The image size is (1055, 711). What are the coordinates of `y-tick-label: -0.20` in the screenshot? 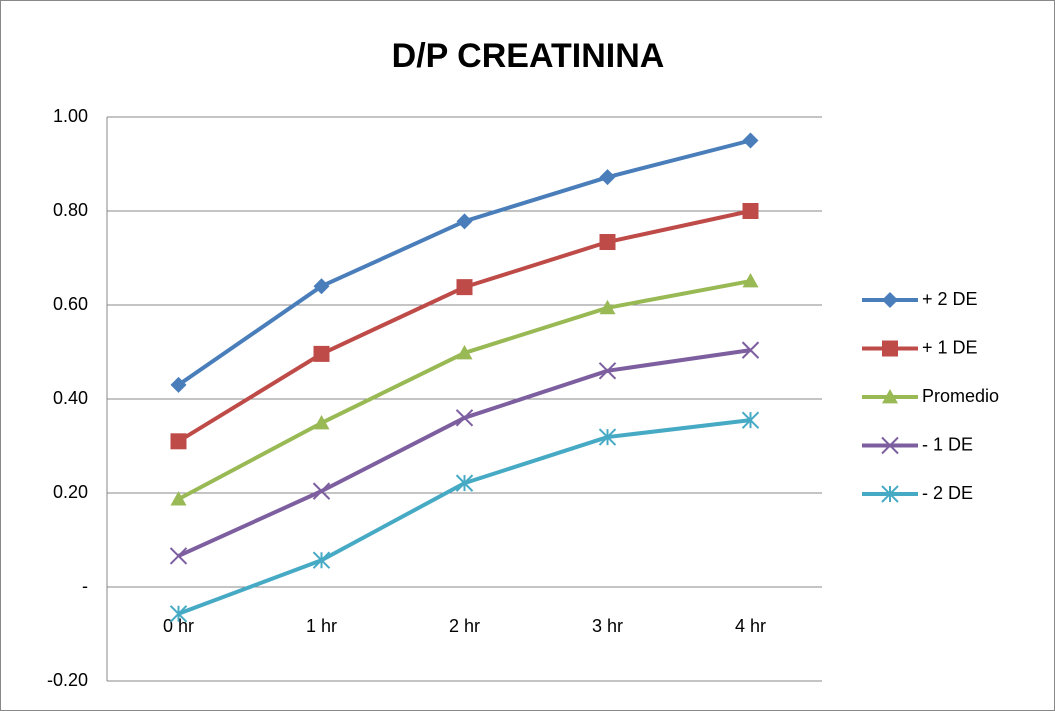 It's located at (67, 680).